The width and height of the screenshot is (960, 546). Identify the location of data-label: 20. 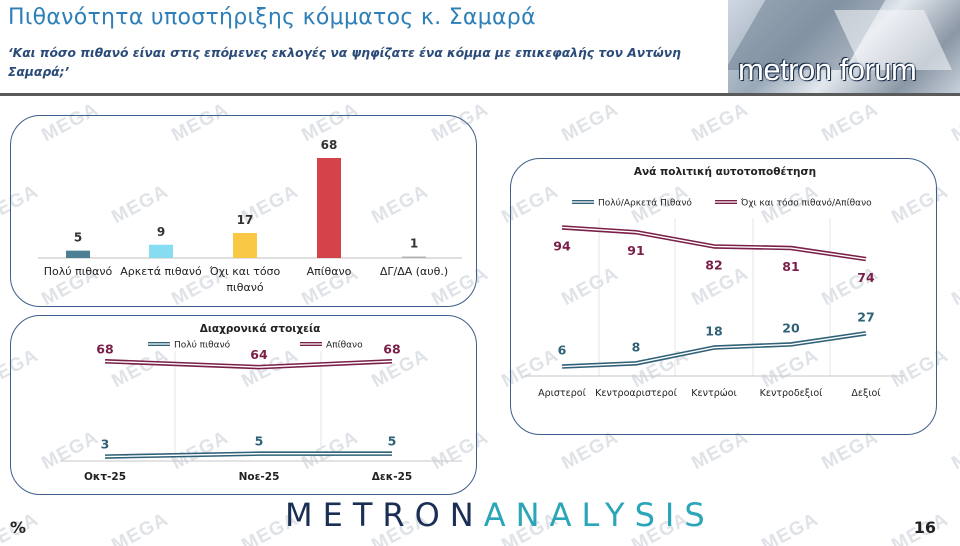
(791, 327).